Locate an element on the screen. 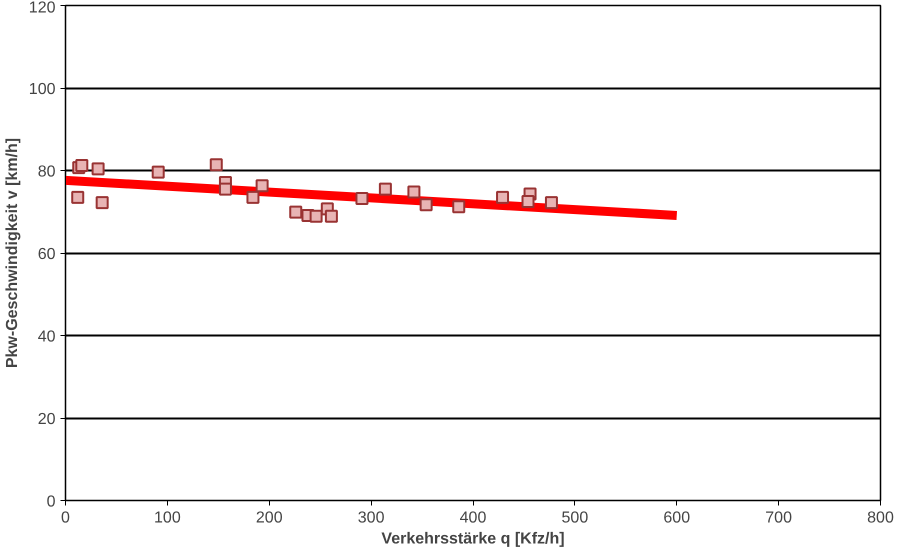 The height and width of the screenshot is (554, 904). y-tick-label: 120 is located at coordinates (42, 8).